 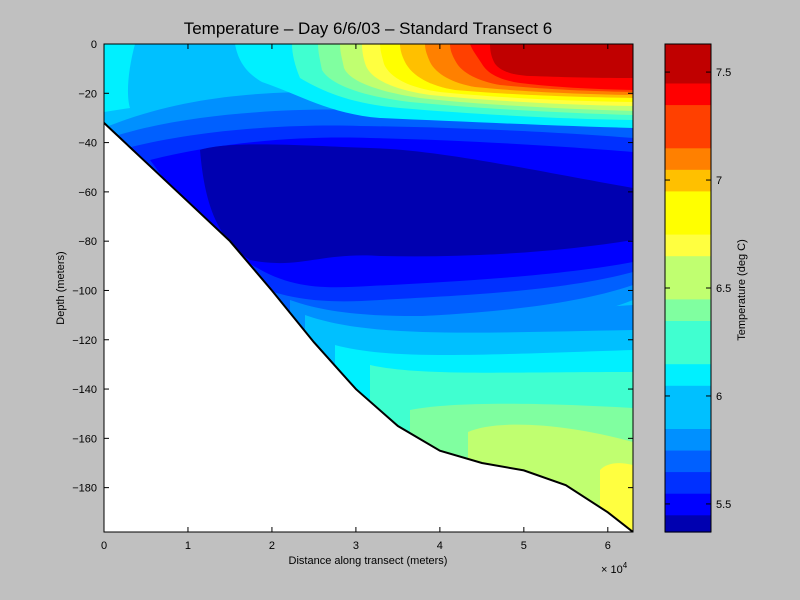 I want to click on colorbar-levels, so click(x=688, y=288).